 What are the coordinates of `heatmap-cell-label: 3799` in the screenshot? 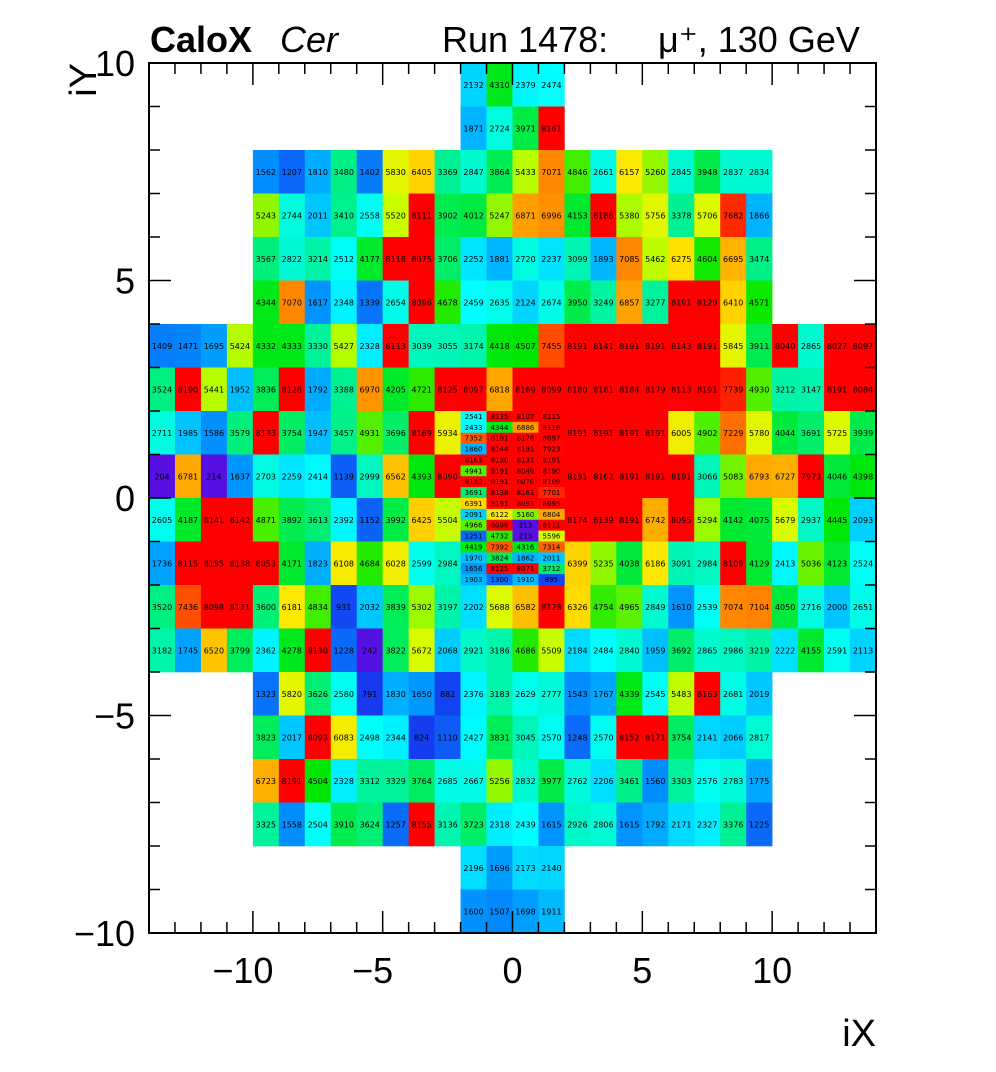 It's located at (240, 650).